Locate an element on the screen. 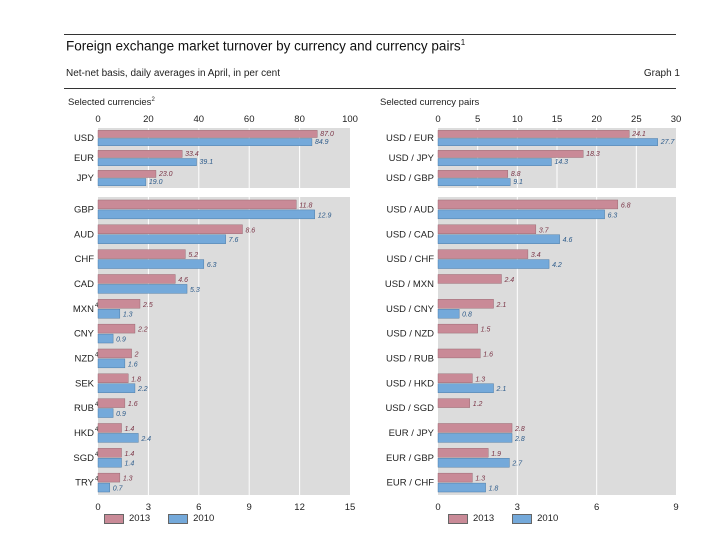 This screenshot has width=720, height=540. category-label: AUD is located at coordinates (84, 234).